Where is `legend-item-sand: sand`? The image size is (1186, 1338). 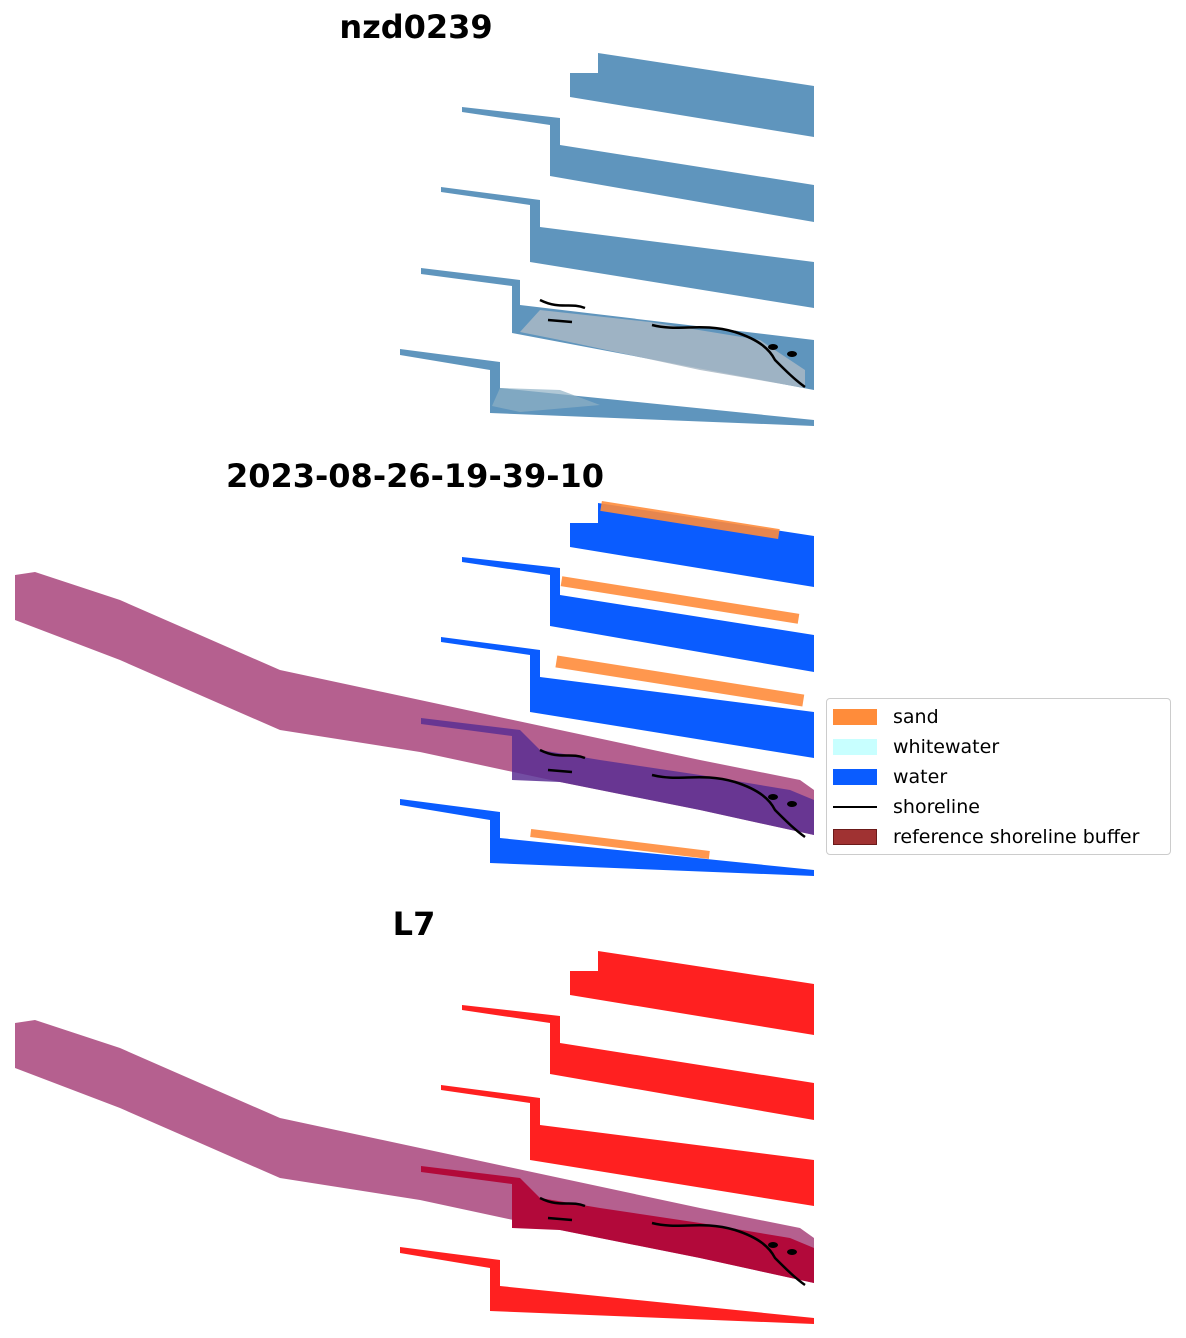 legend-item-sand: sand is located at coordinates (886, 717).